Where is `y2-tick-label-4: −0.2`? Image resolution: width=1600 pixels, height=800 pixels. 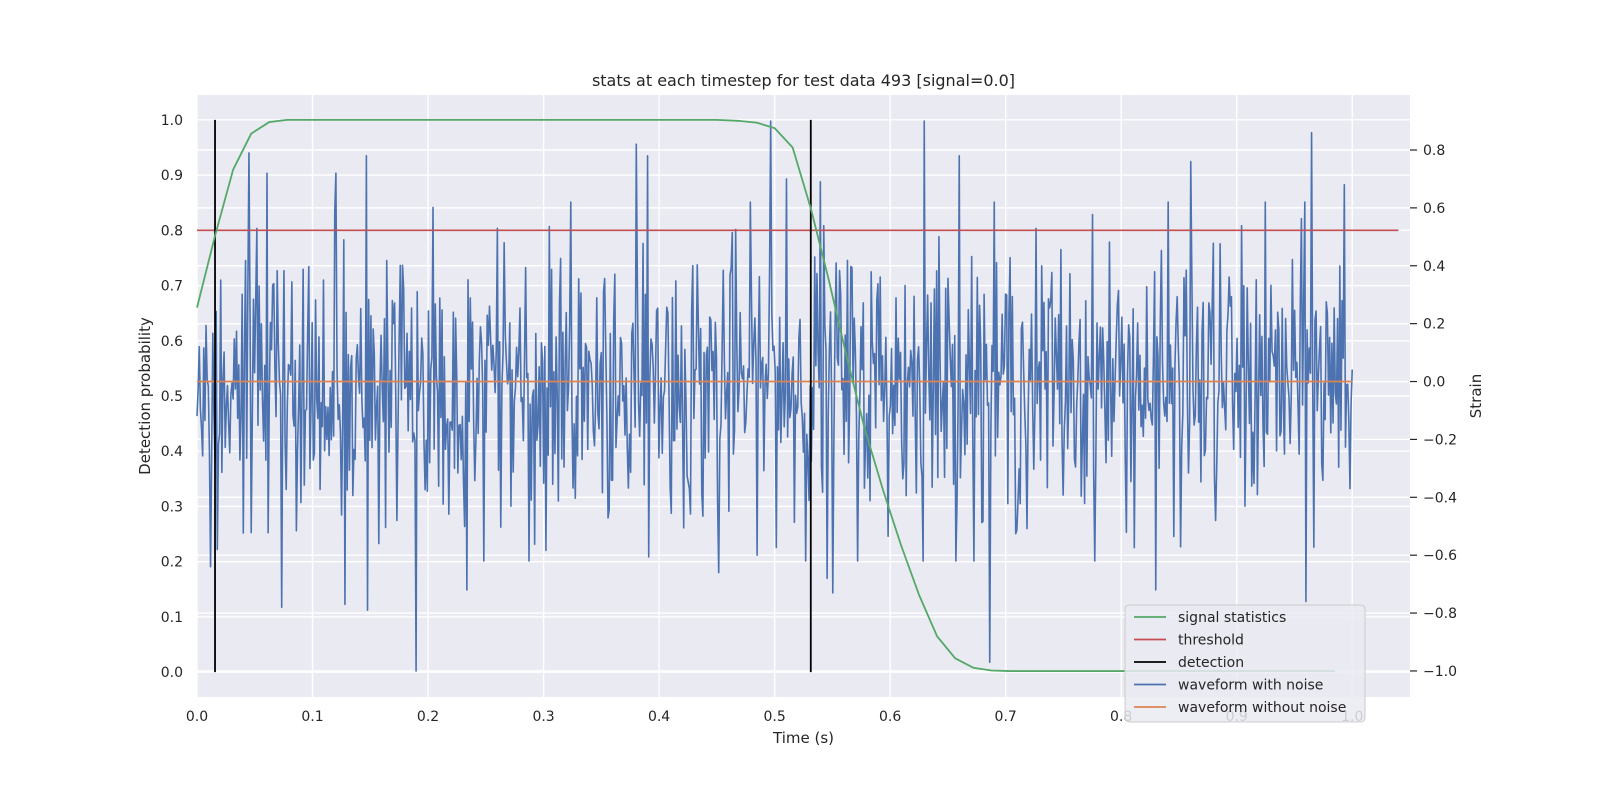
y2-tick-label-4: −0.2 is located at coordinates (1440, 440).